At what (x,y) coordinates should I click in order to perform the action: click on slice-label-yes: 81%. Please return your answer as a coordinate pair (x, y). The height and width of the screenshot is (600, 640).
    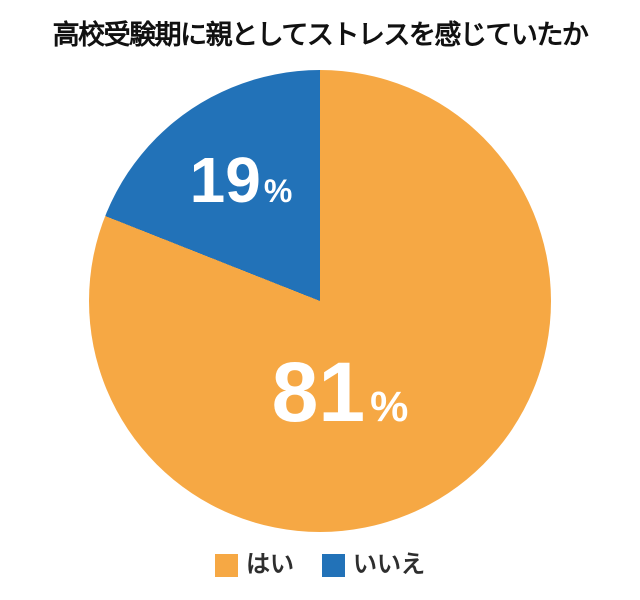
    Looking at the image, I should click on (340, 392).